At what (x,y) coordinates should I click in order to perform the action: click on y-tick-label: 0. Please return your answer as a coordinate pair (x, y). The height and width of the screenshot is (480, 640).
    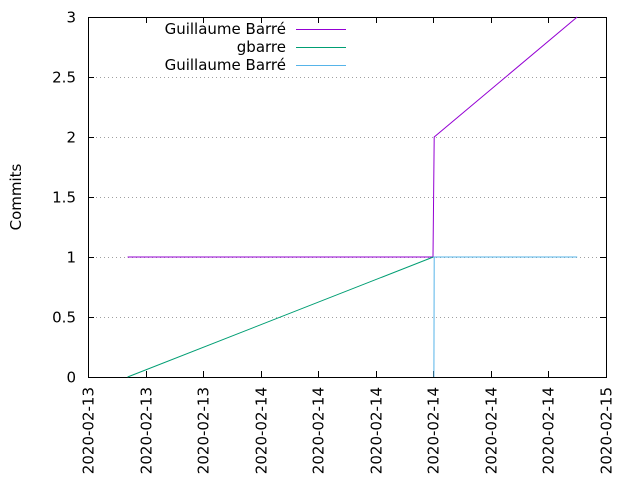
    Looking at the image, I should click on (71, 378).